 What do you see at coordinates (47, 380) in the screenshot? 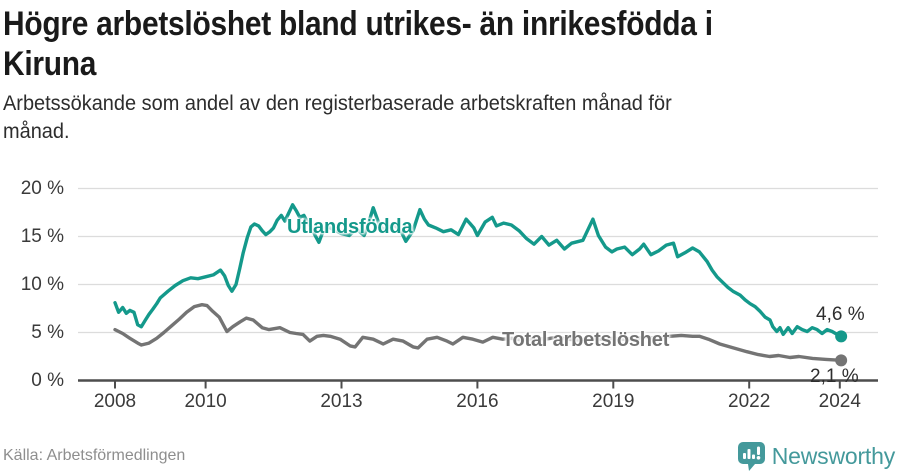
I see `y-axis-tick-label: 0 %` at bounding box center [47, 380].